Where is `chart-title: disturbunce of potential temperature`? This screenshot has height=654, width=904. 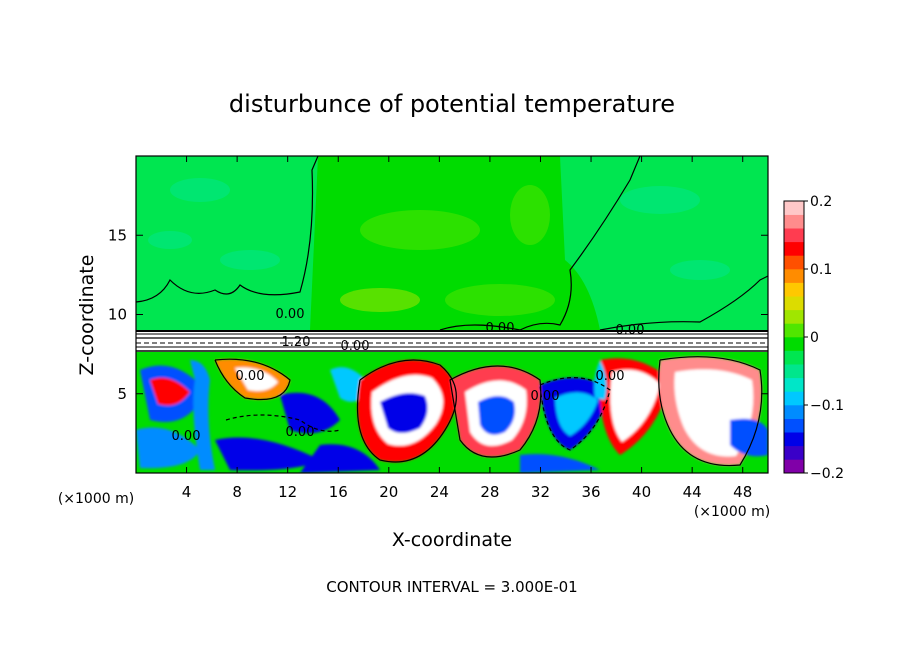 chart-title: disturbunce of potential temperature is located at coordinates (452, 104).